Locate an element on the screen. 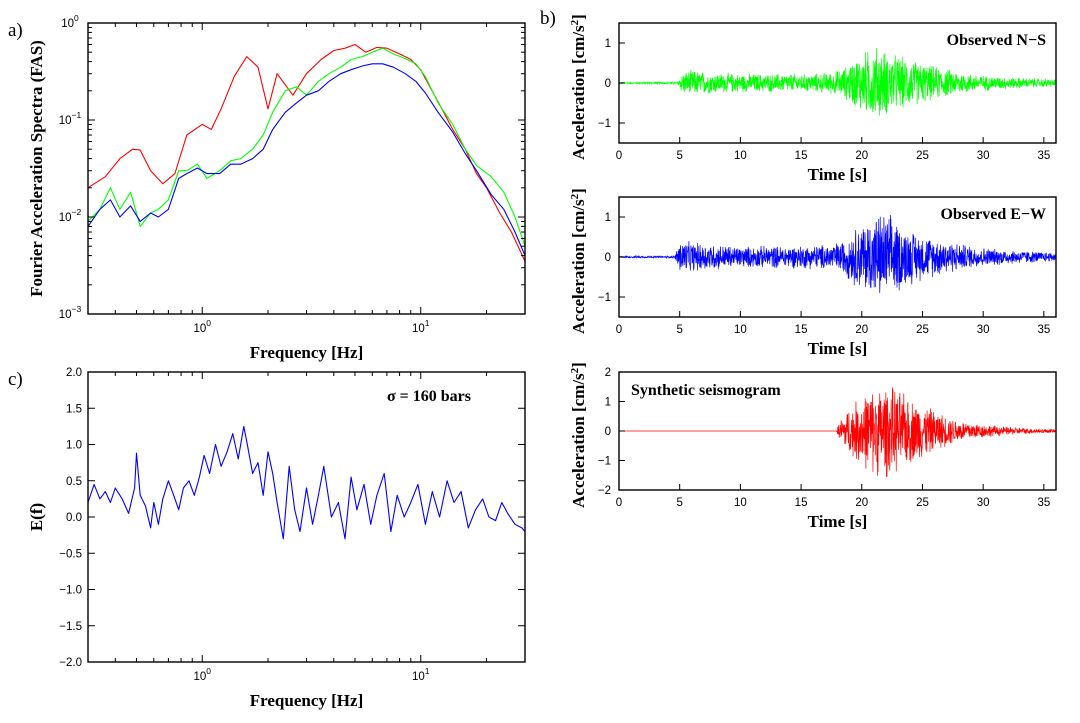 Image resolution: width=1080 pixels, height=723 pixels. y-tick-label: 10⁻² is located at coordinates (70, 215).